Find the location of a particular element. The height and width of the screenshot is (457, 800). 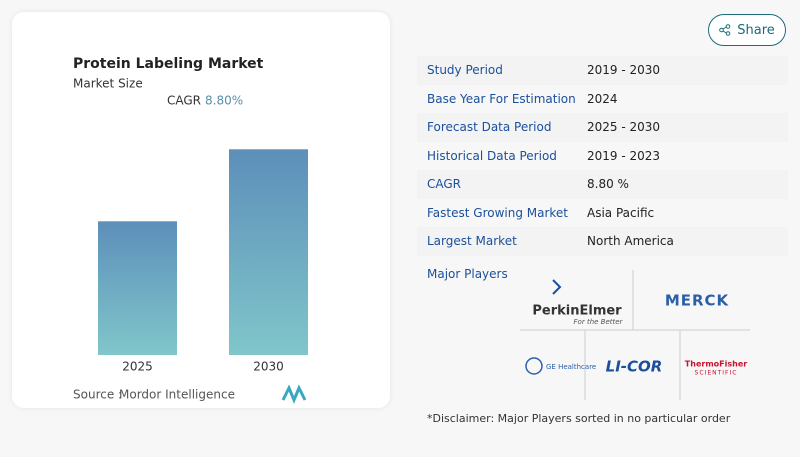

logo: MERCK is located at coordinates (697, 301).